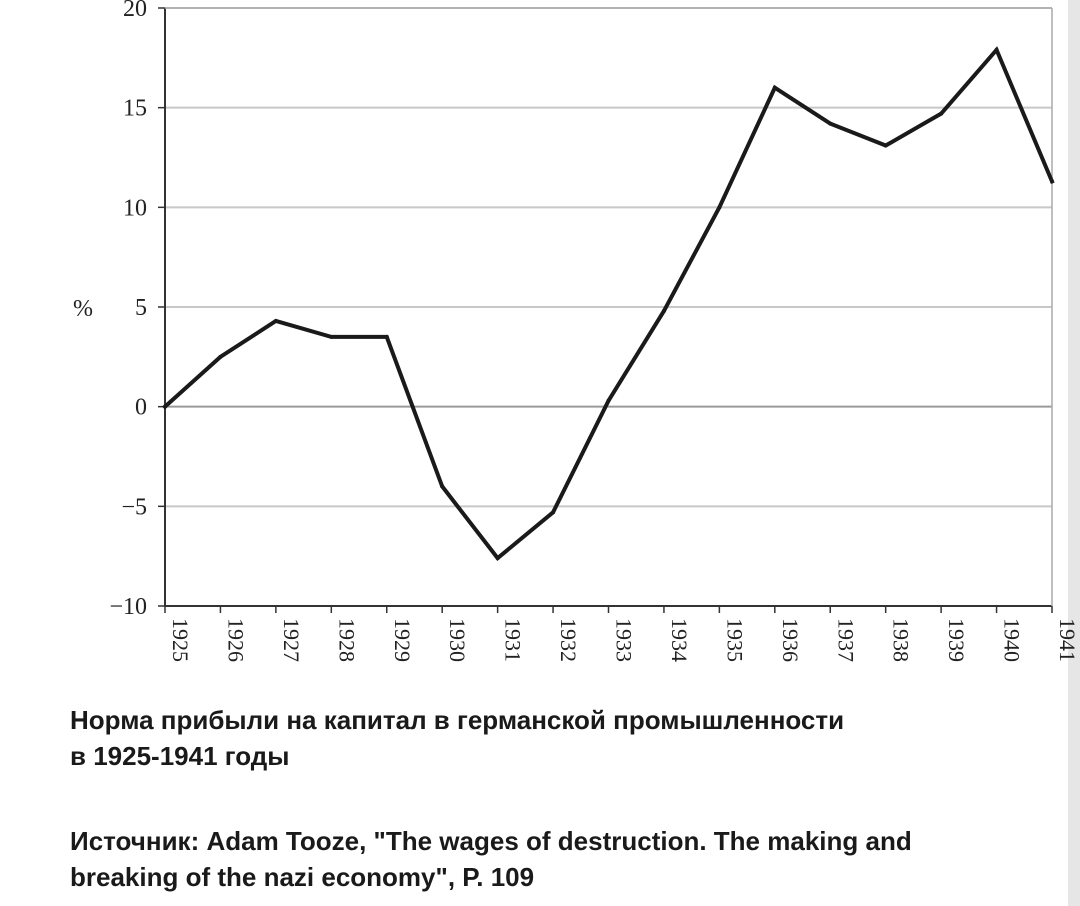 This screenshot has height=906, width=1080. What do you see at coordinates (83, 309) in the screenshot?
I see `y-axis-label: %` at bounding box center [83, 309].